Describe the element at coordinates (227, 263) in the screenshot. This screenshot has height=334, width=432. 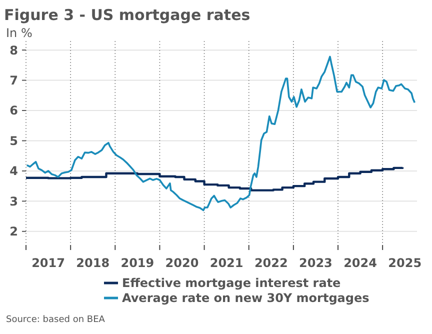
I see `x-tick-label: 2021` at that location.